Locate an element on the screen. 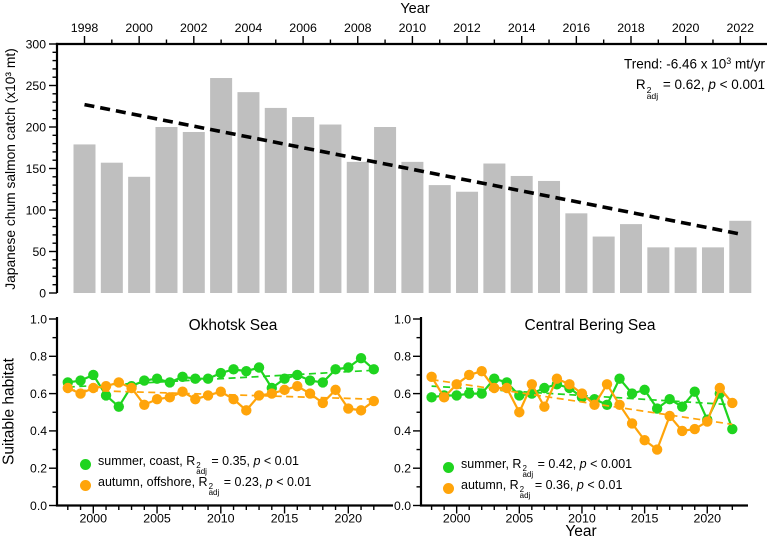 This screenshot has height=543, width=768. okhotsk-autumn-offshore-point-2013 is located at coordinates (259, 395).